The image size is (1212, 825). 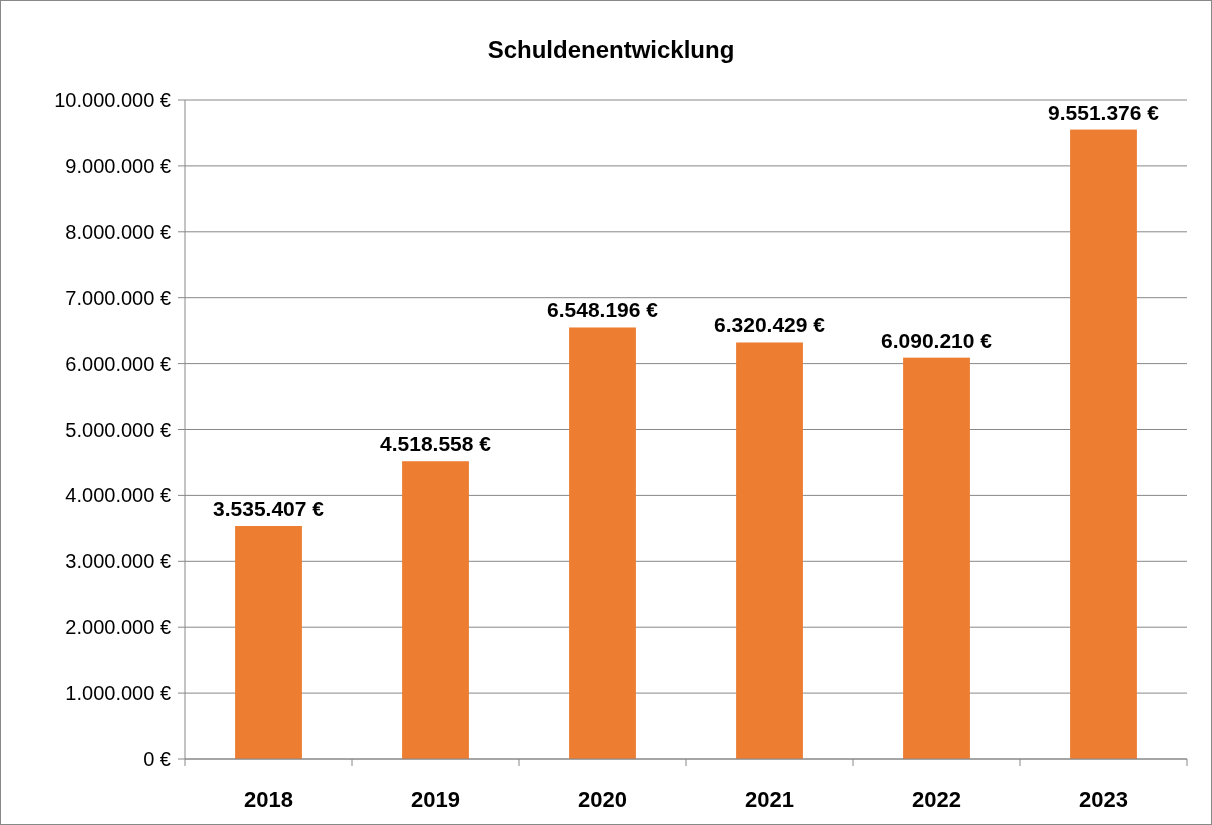 What do you see at coordinates (436, 444) in the screenshot?
I see `data-label: 4.518.558 €` at bounding box center [436, 444].